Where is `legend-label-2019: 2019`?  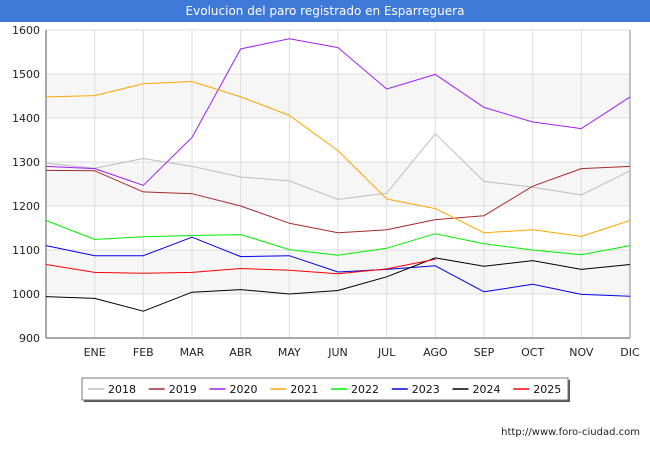
legend-label-2019: 2019 is located at coordinates (183, 389).